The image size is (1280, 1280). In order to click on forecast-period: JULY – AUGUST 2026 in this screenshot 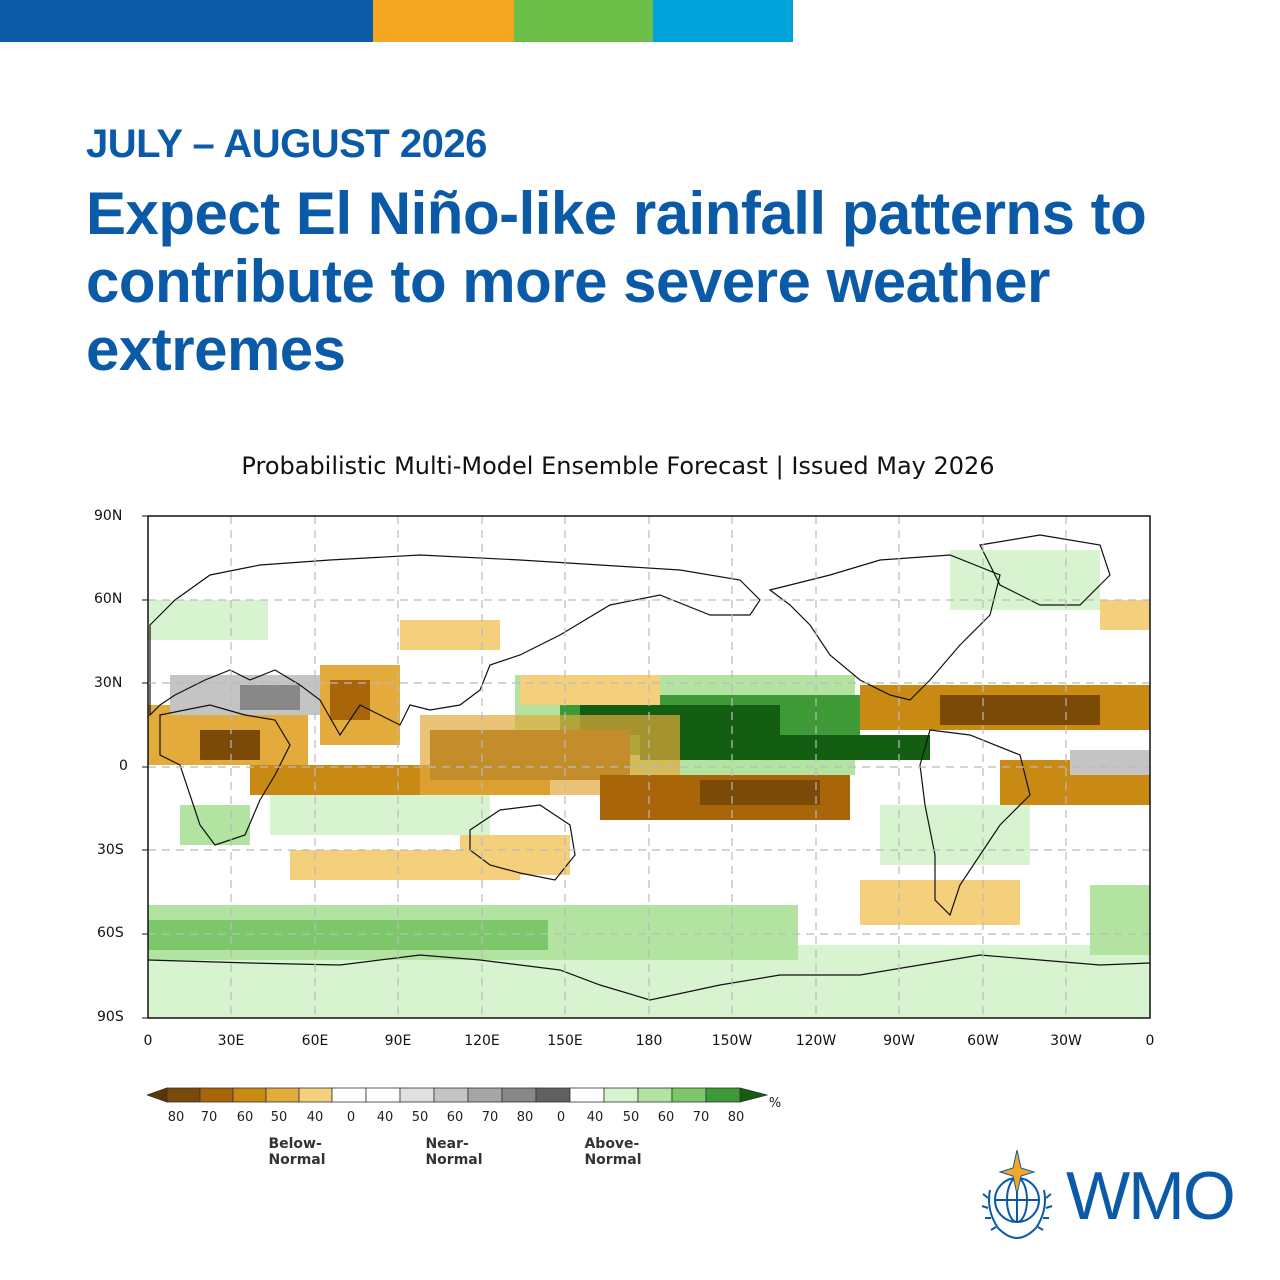, I will do `click(286, 144)`.